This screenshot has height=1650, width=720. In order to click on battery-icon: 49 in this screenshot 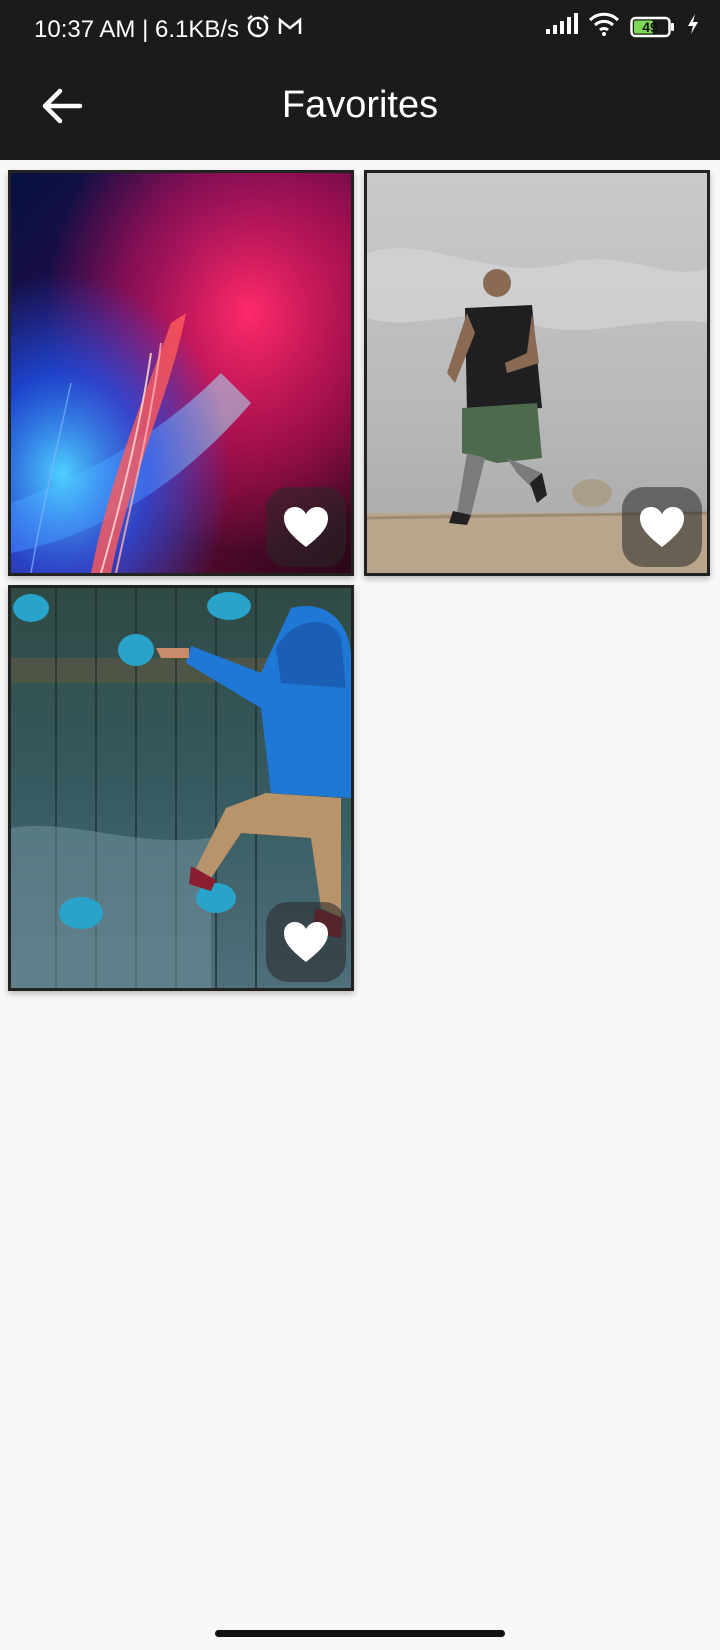, I will do `click(653, 27)`.